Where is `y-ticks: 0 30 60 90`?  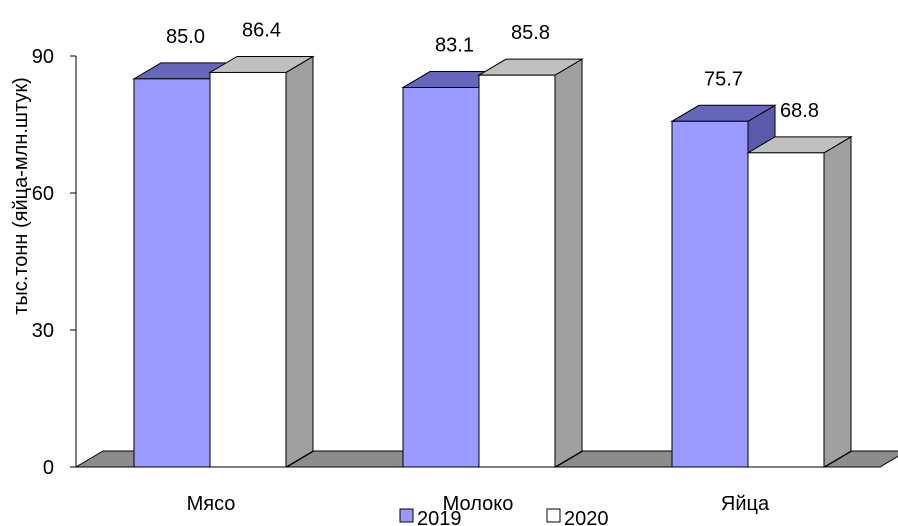 y-ticks: 0 30 60 90 is located at coordinates (54, 262).